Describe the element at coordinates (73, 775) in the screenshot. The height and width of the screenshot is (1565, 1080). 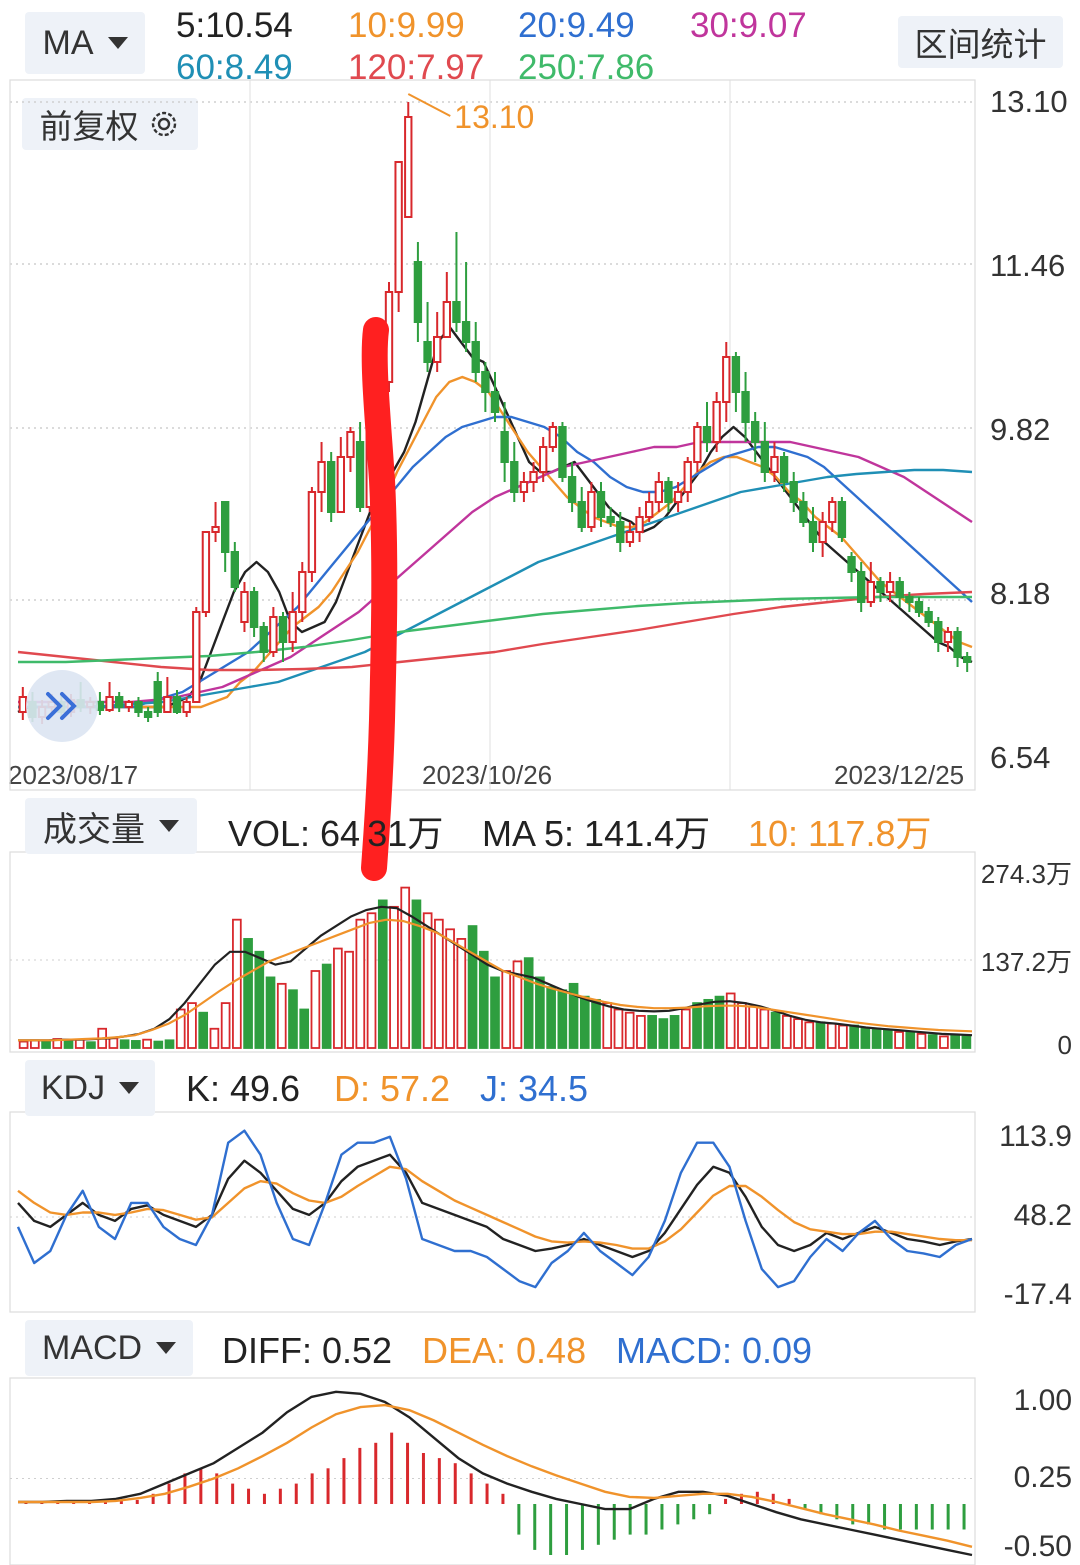
I see `x-axis-date: 2023/08/17` at that location.